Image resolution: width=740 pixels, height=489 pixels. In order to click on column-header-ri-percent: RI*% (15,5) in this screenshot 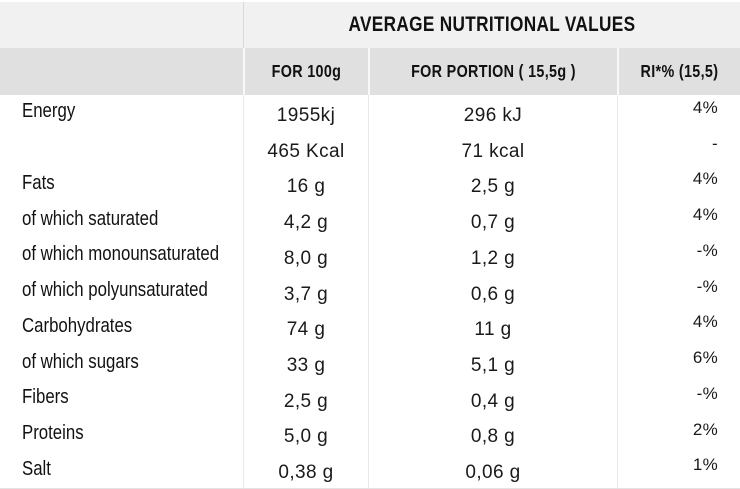, I will do `click(678, 71)`.